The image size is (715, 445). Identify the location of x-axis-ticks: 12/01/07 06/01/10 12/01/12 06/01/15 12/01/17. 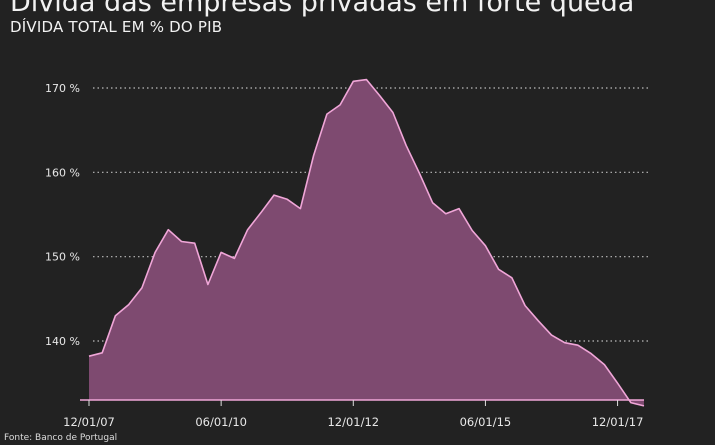
(353, 414).